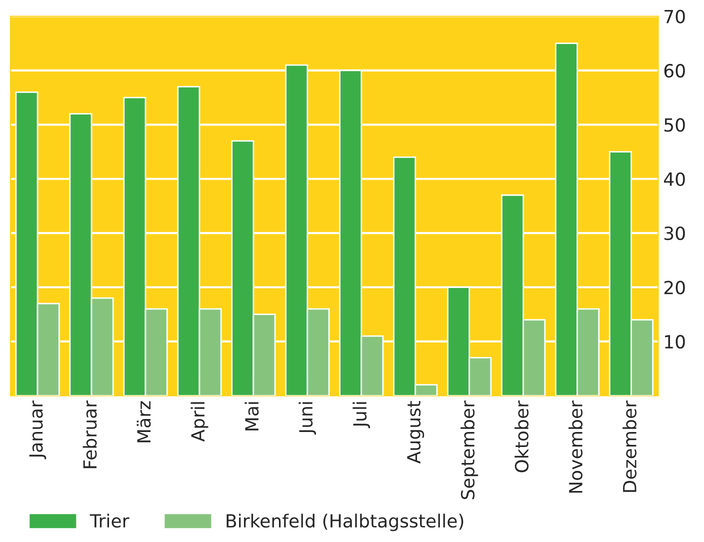 This screenshot has width=704, height=542. I want to click on x-tick-label: Juli, so click(361, 415).